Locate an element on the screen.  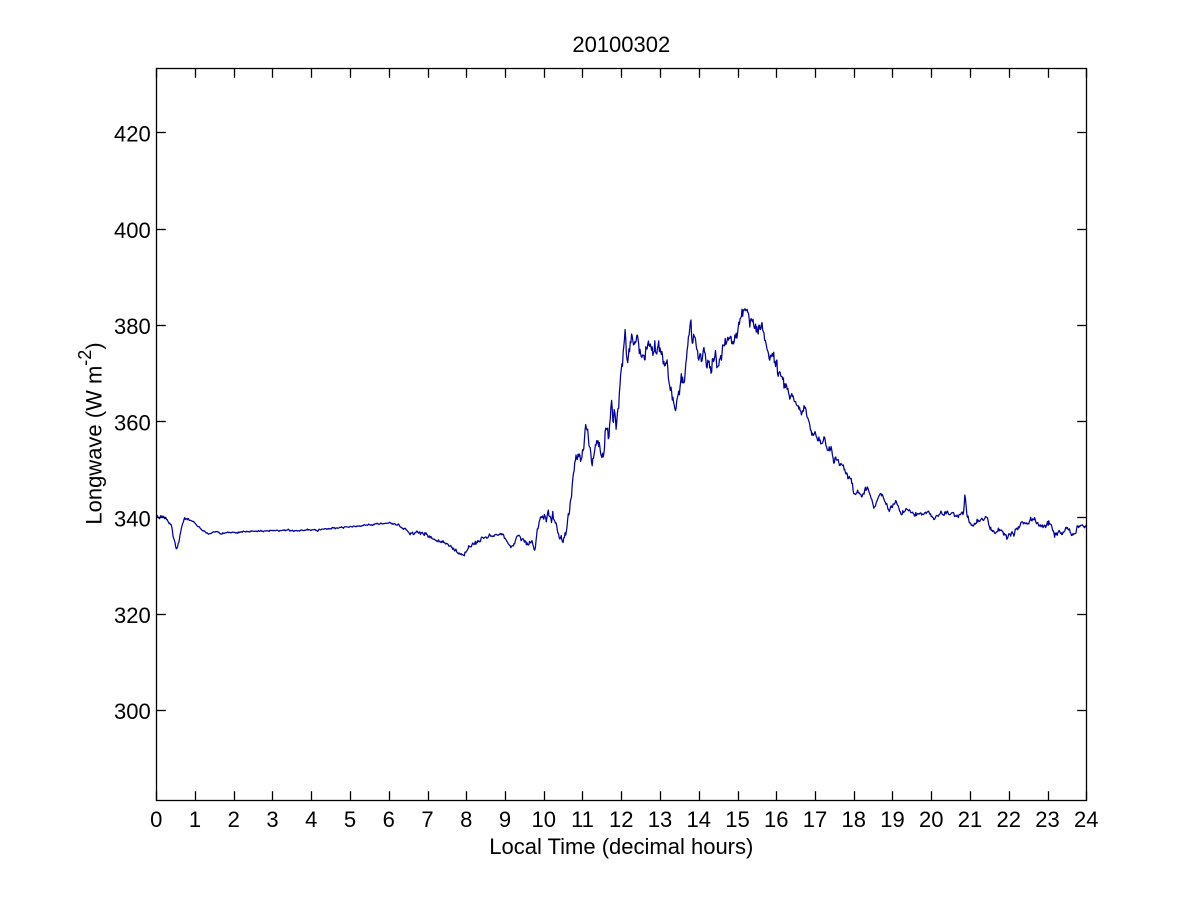
svg-text: 20 is located at coordinates (931, 819).